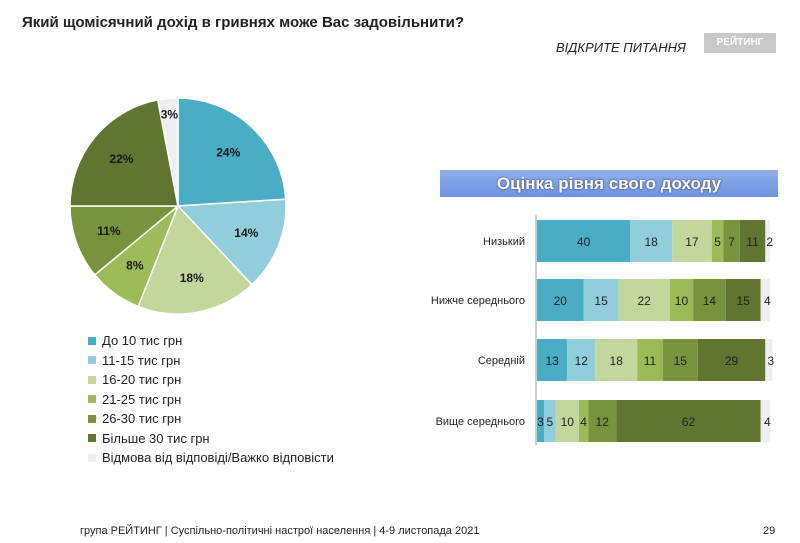 Image resolution: width=800 pixels, height=543 pixels. Describe the element at coordinates (211, 361) in the screenshot. I see `legend-item: 11-15 тис грн` at that location.